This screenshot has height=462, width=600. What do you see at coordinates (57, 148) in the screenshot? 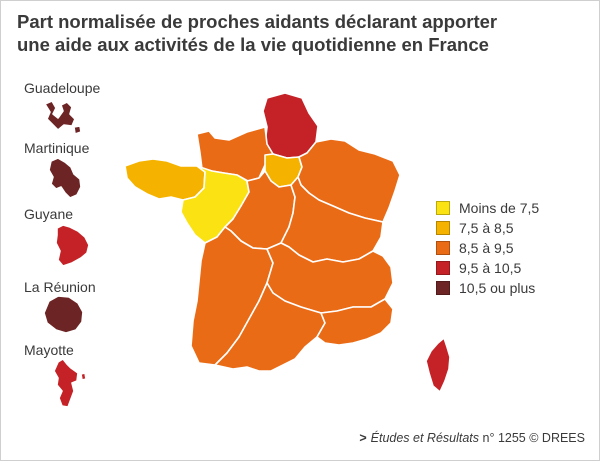
I see `label-martinique: Martinique` at bounding box center [57, 148].